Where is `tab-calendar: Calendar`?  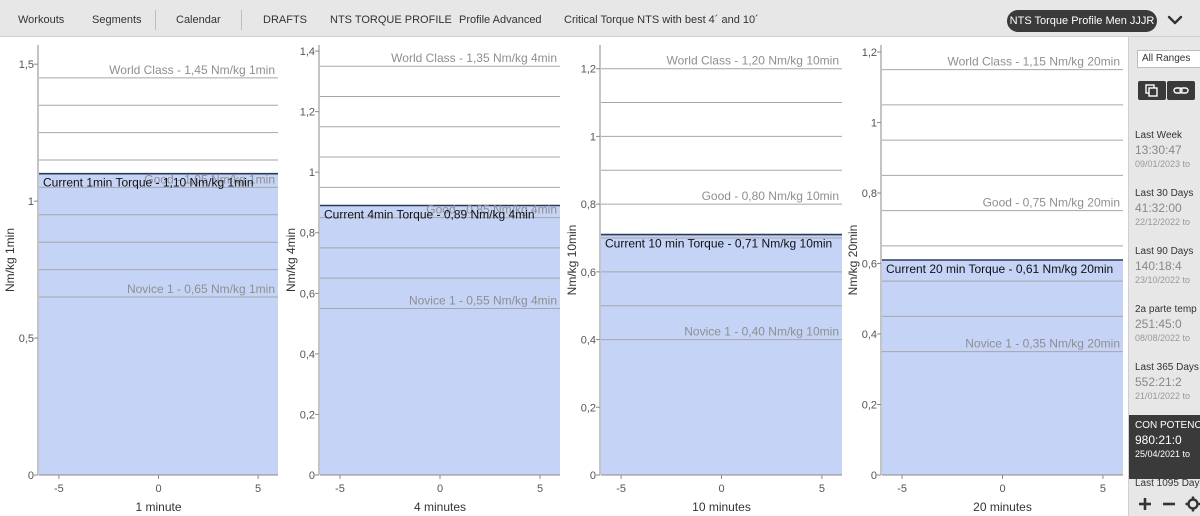 tab-calendar: Calendar is located at coordinates (198, 20).